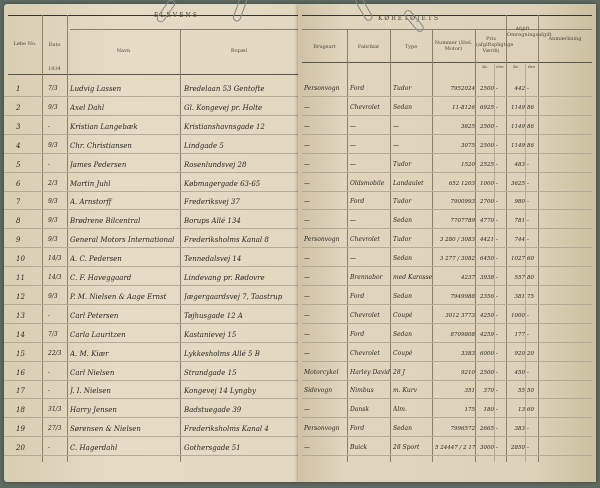 This screenshot has width=600, height=488. I want to click on row-price-kr: 2356, so click(487, 296).